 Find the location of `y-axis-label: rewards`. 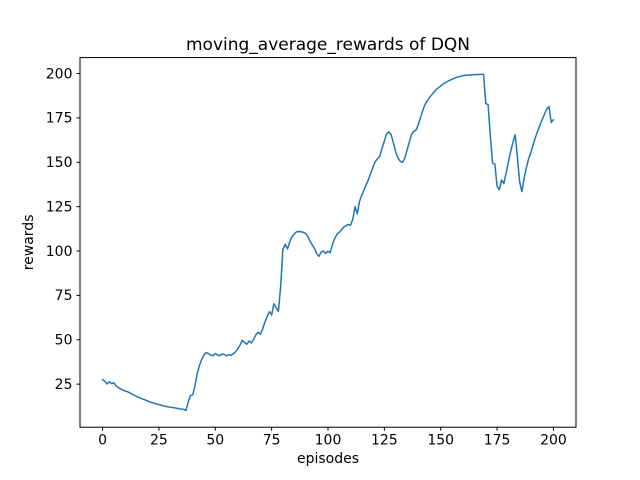

y-axis-label: rewards is located at coordinates (29, 243).